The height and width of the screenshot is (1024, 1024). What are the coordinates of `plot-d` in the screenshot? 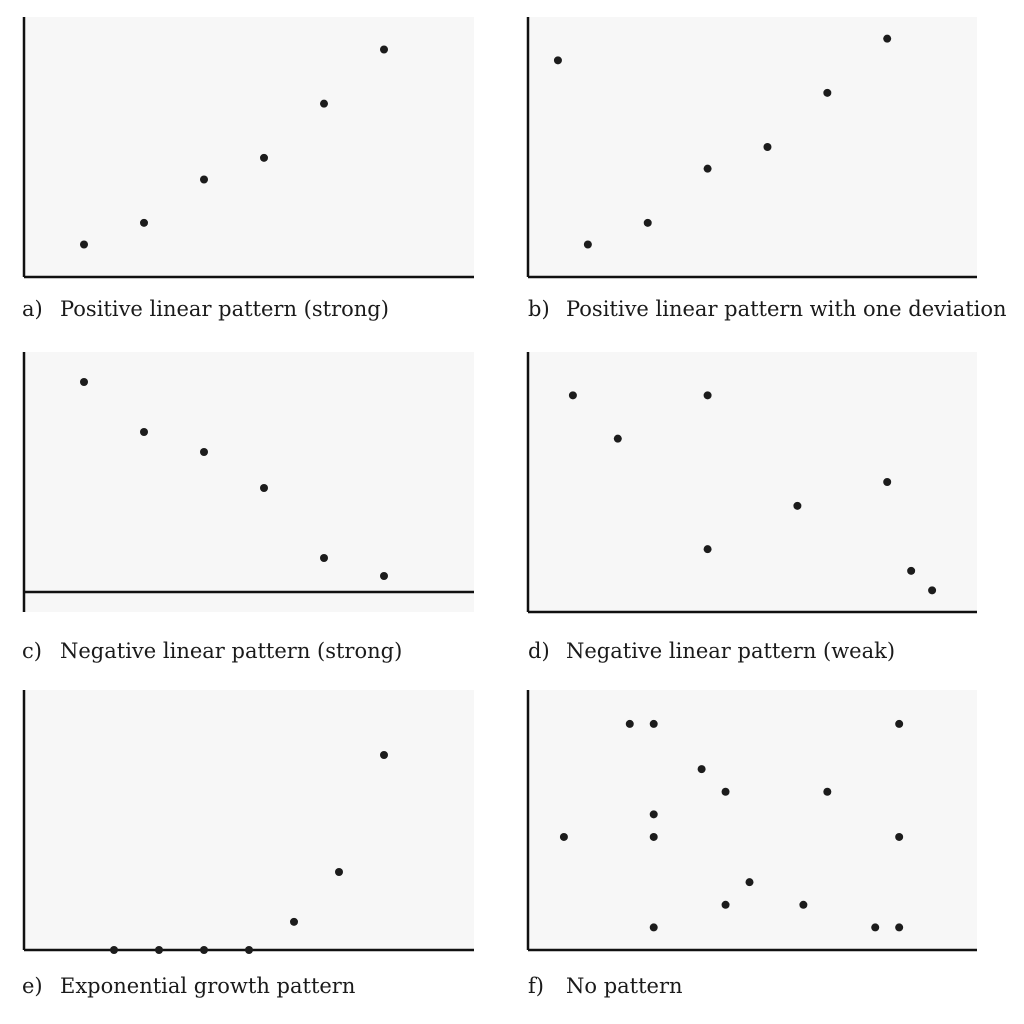 It's located at (751, 483).